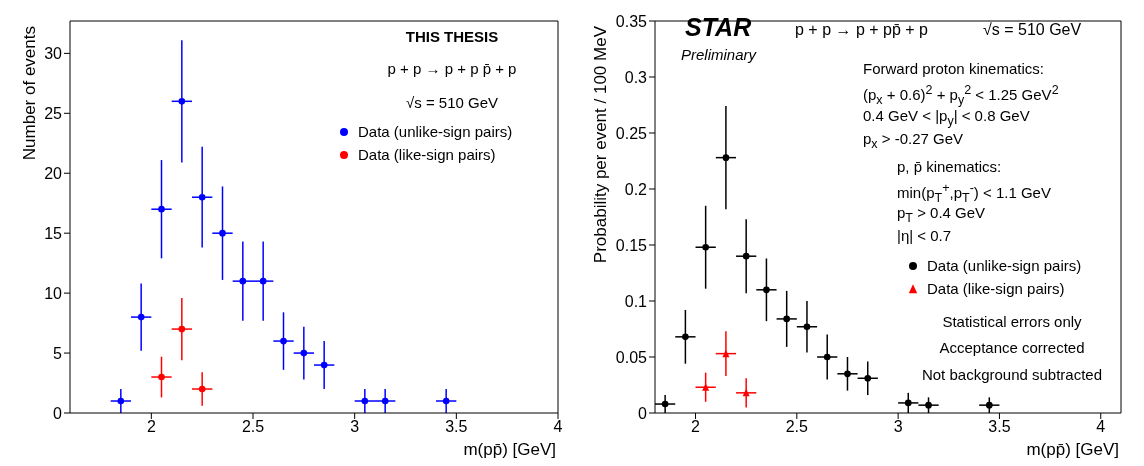 Image resolution: width=1144 pixels, height=466 pixels. I want to click on y-axis-title: Number of events, so click(30, 93).